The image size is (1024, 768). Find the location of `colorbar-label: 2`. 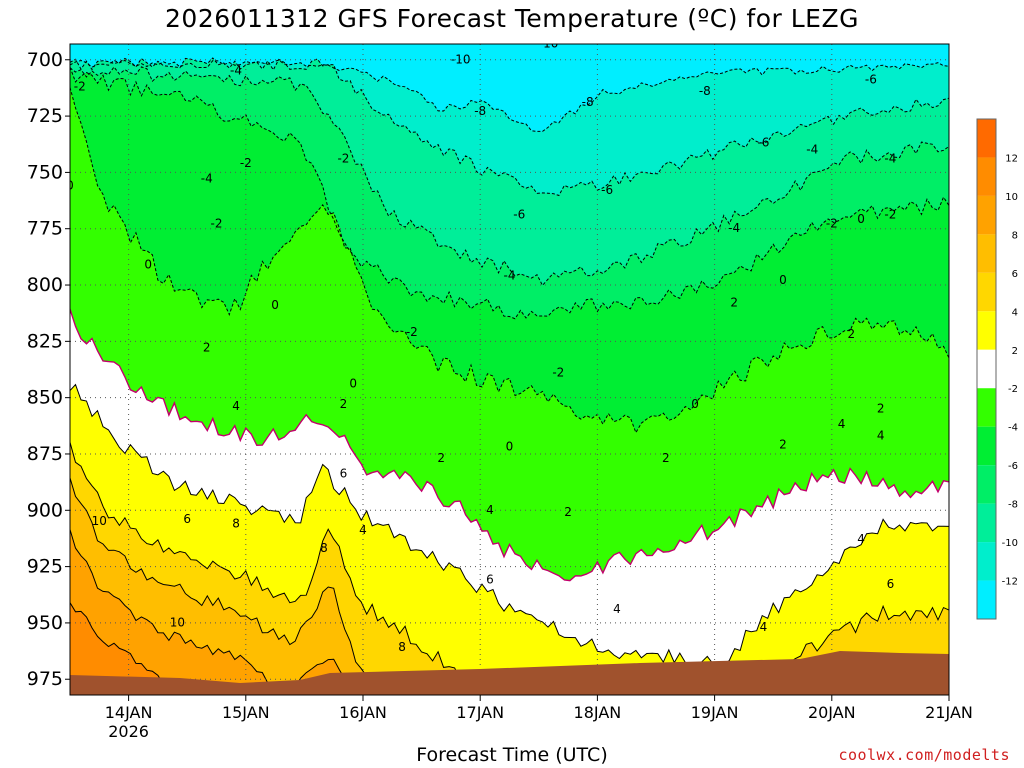

colorbar-label: 2 is located at coordinates (1015, 351).